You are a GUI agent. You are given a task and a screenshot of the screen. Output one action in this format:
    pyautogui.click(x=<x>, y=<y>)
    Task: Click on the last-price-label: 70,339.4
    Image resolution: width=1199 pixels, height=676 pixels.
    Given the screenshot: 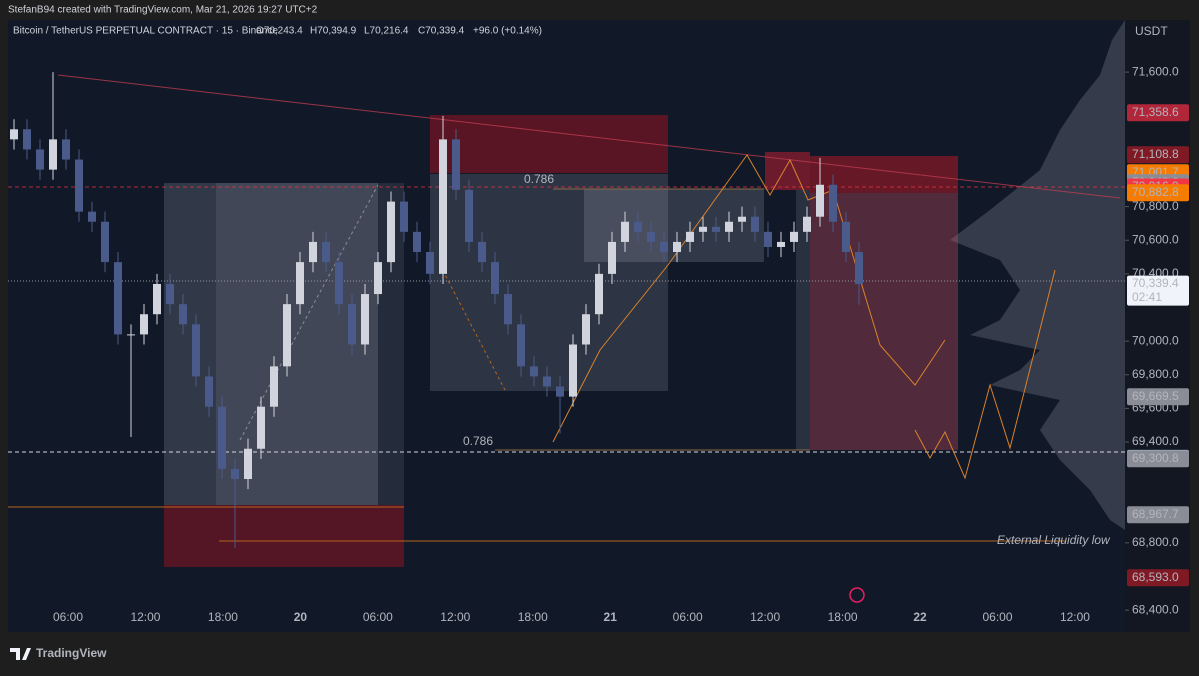 What is the action you would take?
    pyautogui.click(x=1155, y=283)
    